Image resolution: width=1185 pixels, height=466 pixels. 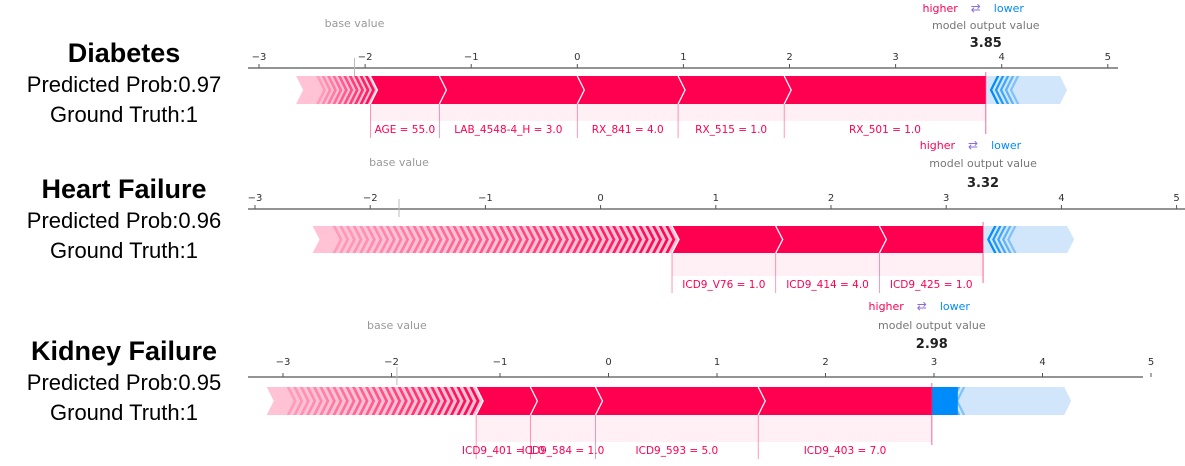 What do you see at coordinates (955, 306) in the screenshot?
I see `legend-lower: lower` at bounding box center [955, 306].